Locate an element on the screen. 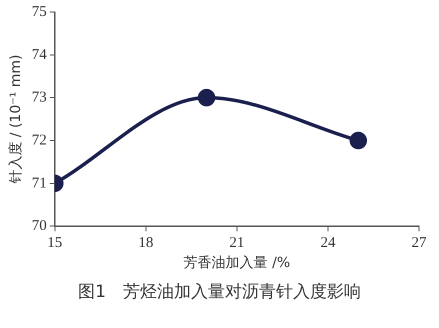 This screenshot has width=439, height=328. text: 图1 芳烃油加入量对沥青针入度影响 is located at coordinates (219, 292).